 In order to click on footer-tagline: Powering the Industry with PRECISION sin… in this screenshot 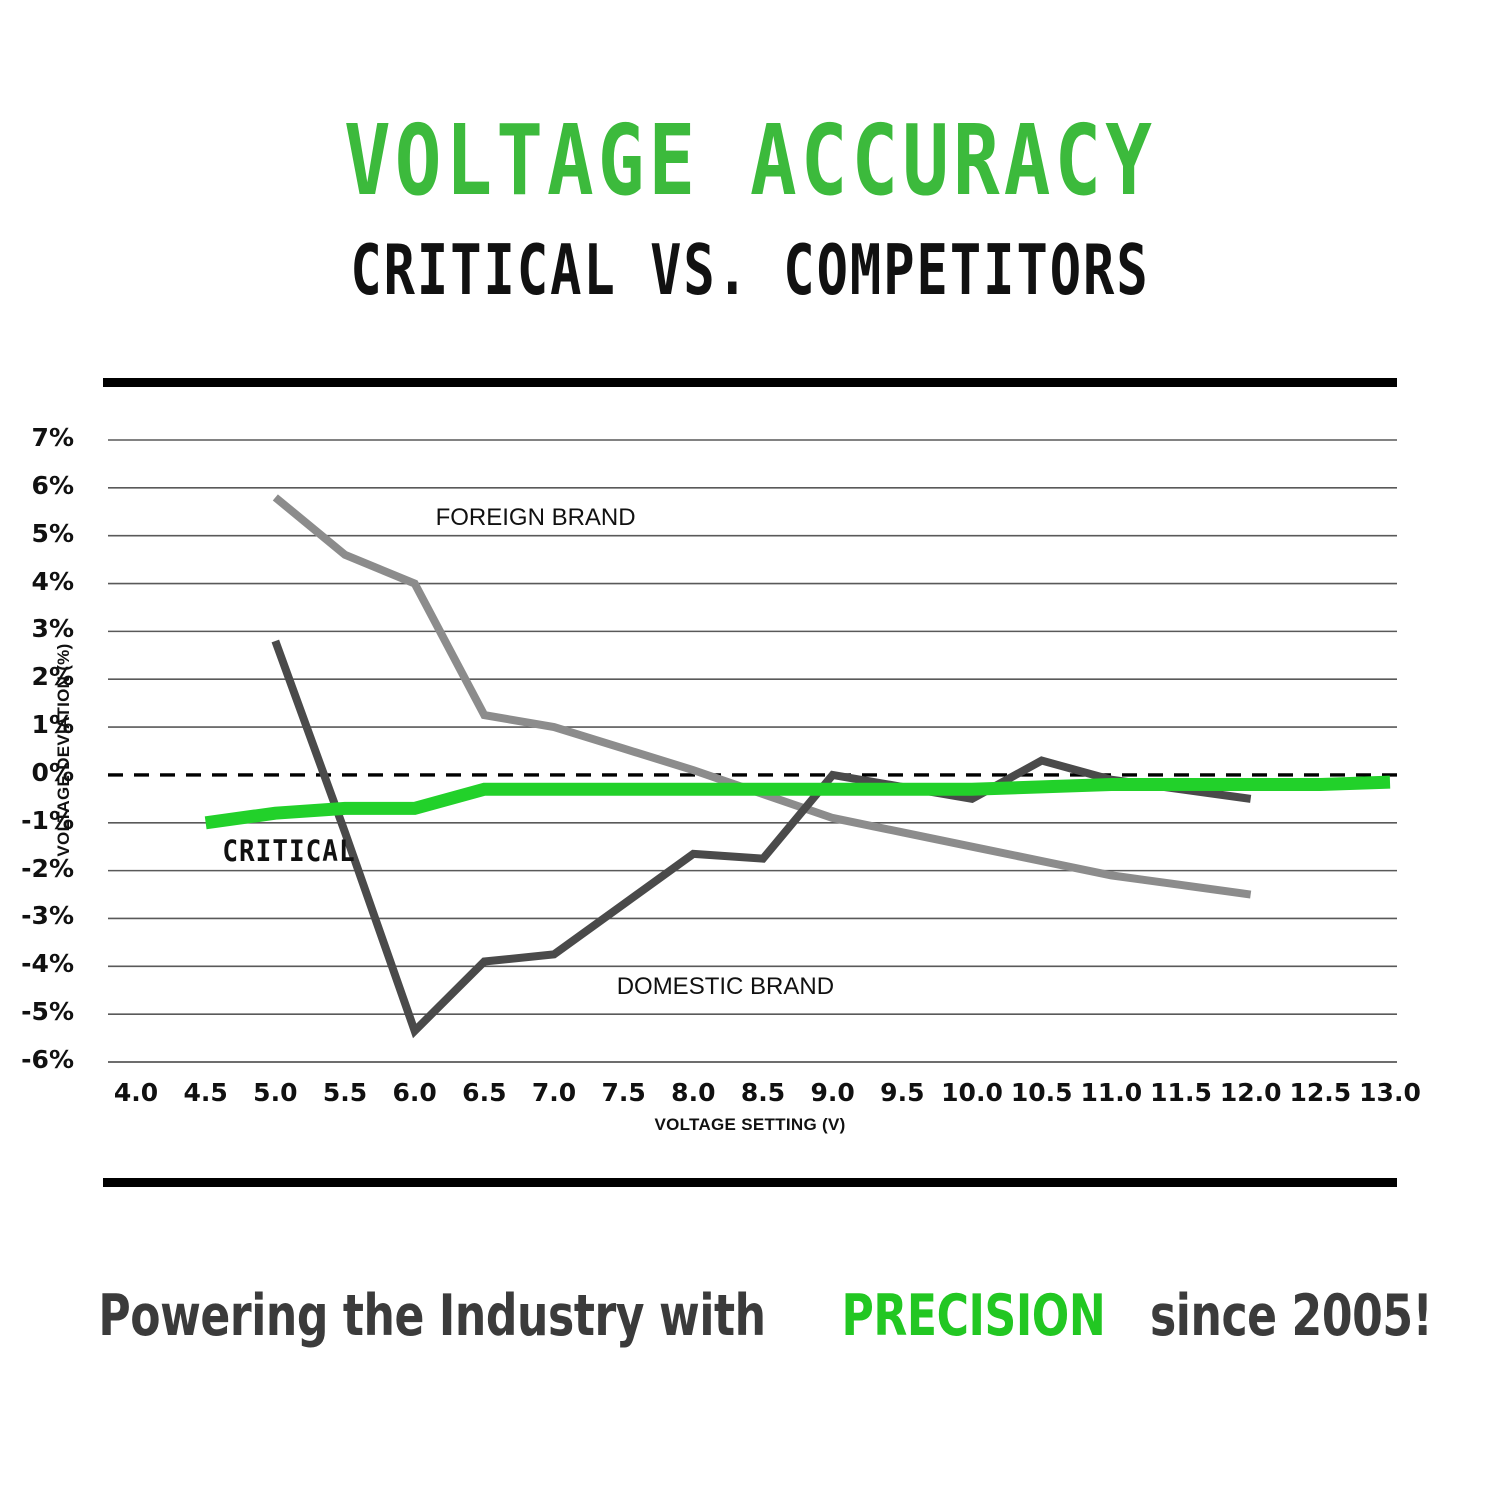, I will do `click(750, 1316)`.